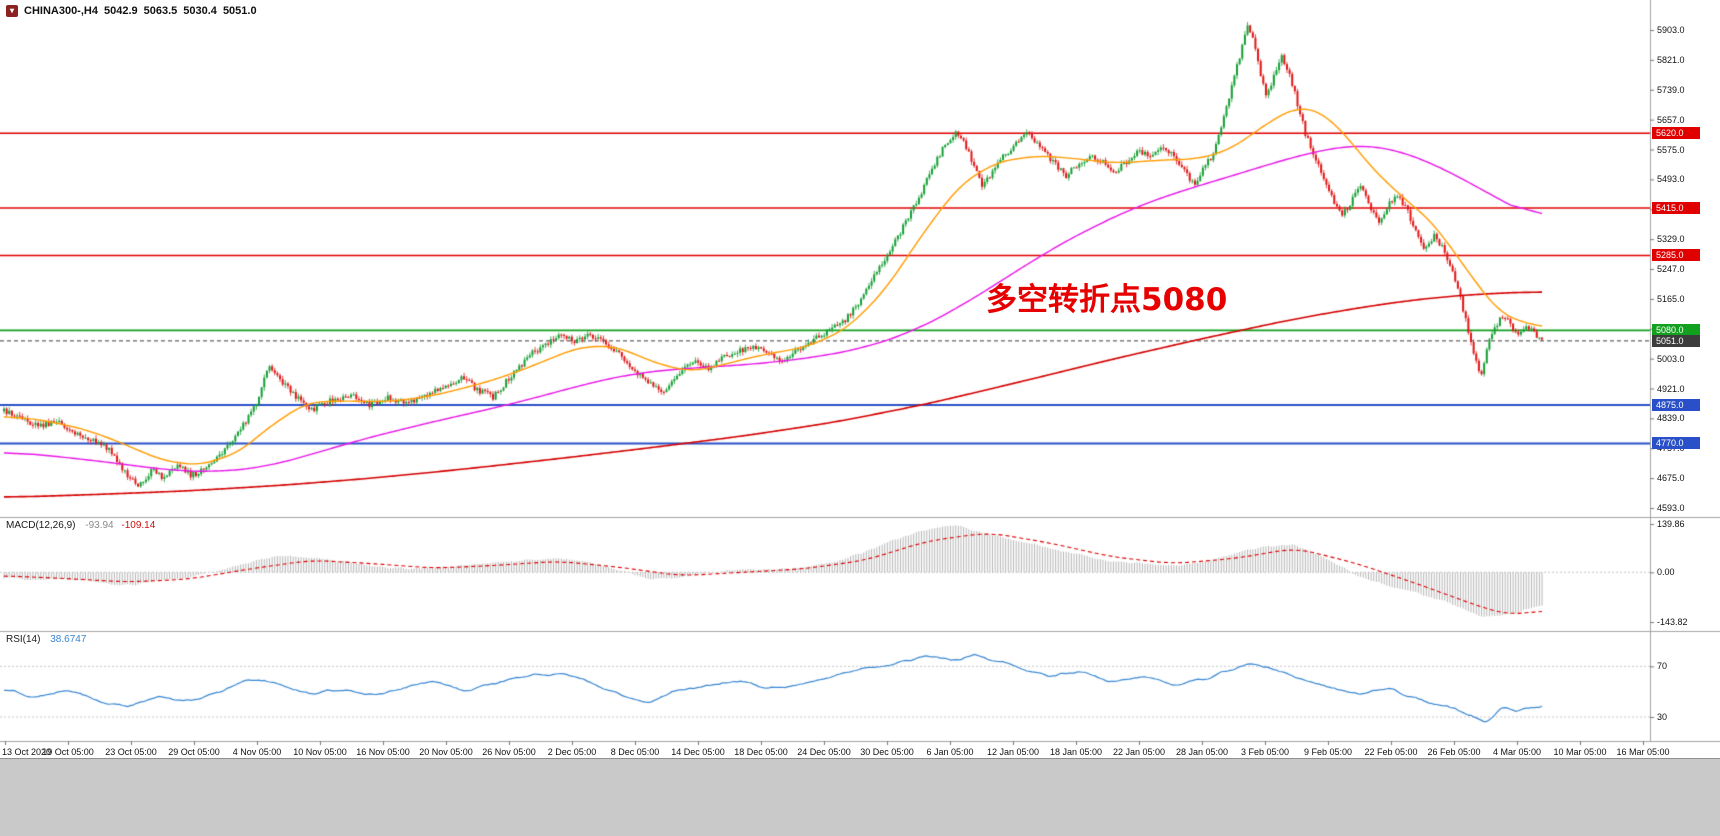 The height and width of the screenshot is (836, 1720). What do you see at coordinates (1139, 752) in the screenshot?
I see `time-axis-label: 22 Jan 05:00` at bounding box center [1139, 752].